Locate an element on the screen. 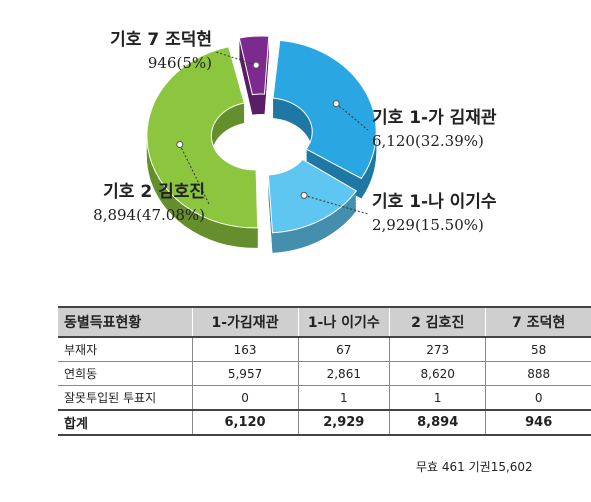 The image size is (591, 502). header-cell: 1-가김재관 is located at coordinates (245, 322).